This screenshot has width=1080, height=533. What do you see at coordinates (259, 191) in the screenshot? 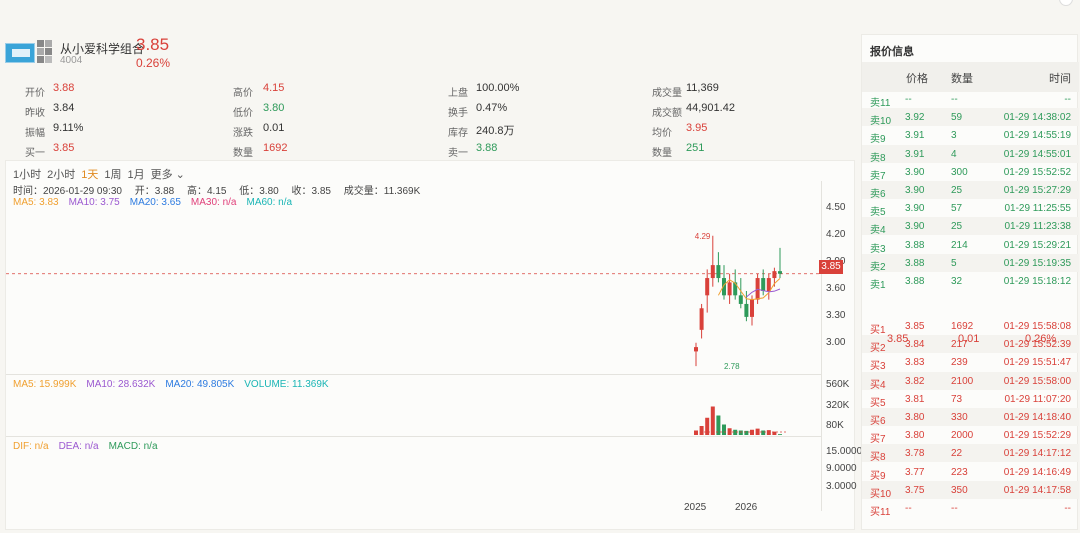
I see `ohlc-low: 低：3.80` at bounding box center [259, 191].